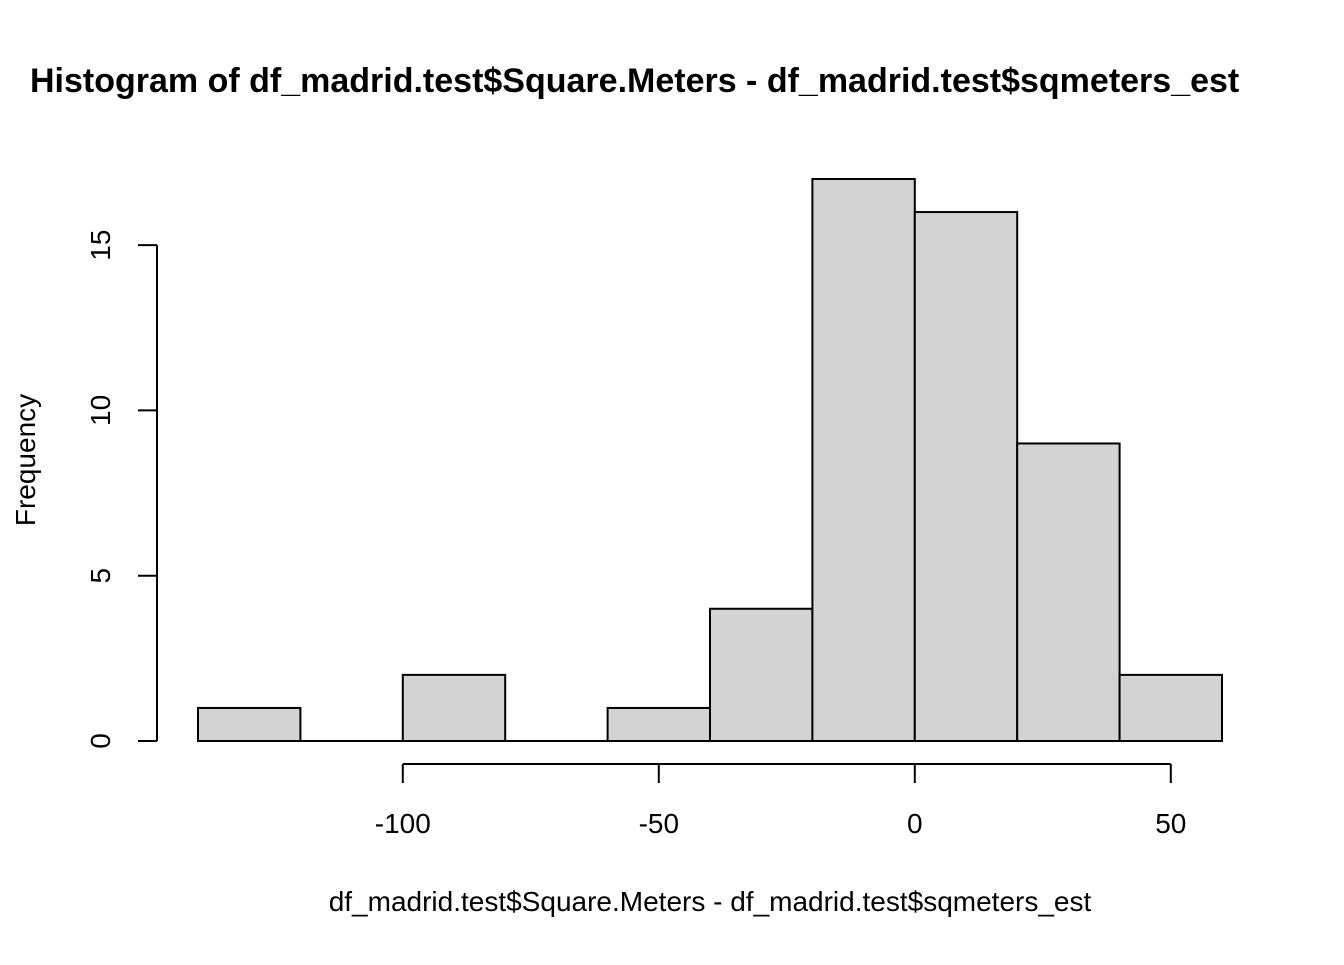 This screenshot has width=1344, height=965. What do you see at coordinates (100, 410) in the screenshot?
I see `y-tick-label: 10` at bounding box center [100, 410].